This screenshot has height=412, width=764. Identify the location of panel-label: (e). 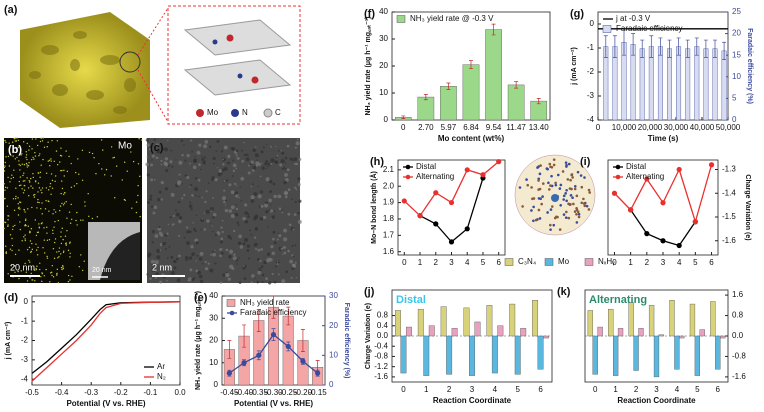
(201, 298).